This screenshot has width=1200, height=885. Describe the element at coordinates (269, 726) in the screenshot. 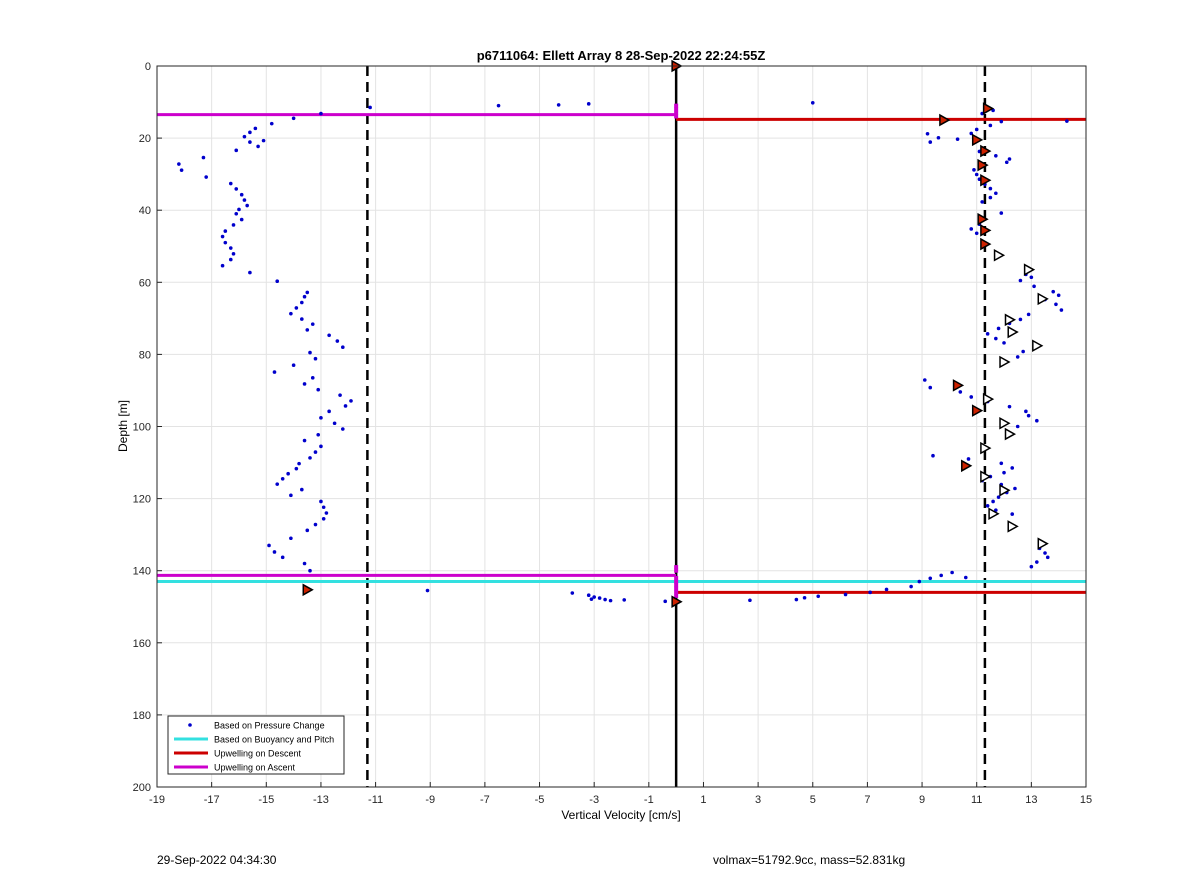

I see `legend-entry-label: Based on Pressure Change` at that location.